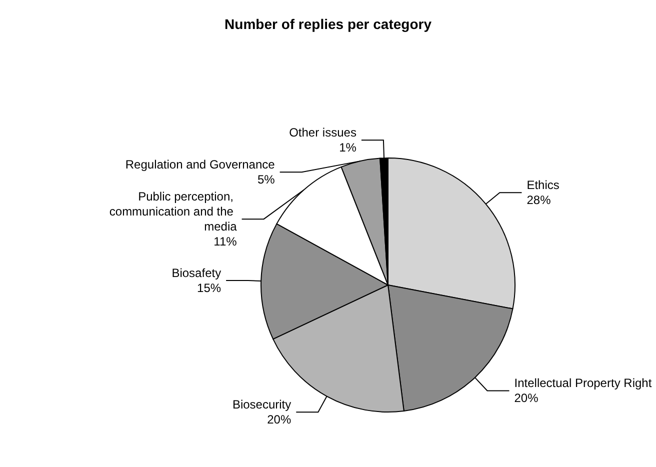 Image resolution: width=656 pixels, height=467 pixels. I want to click on data-label: 28%, so click(539, 200).